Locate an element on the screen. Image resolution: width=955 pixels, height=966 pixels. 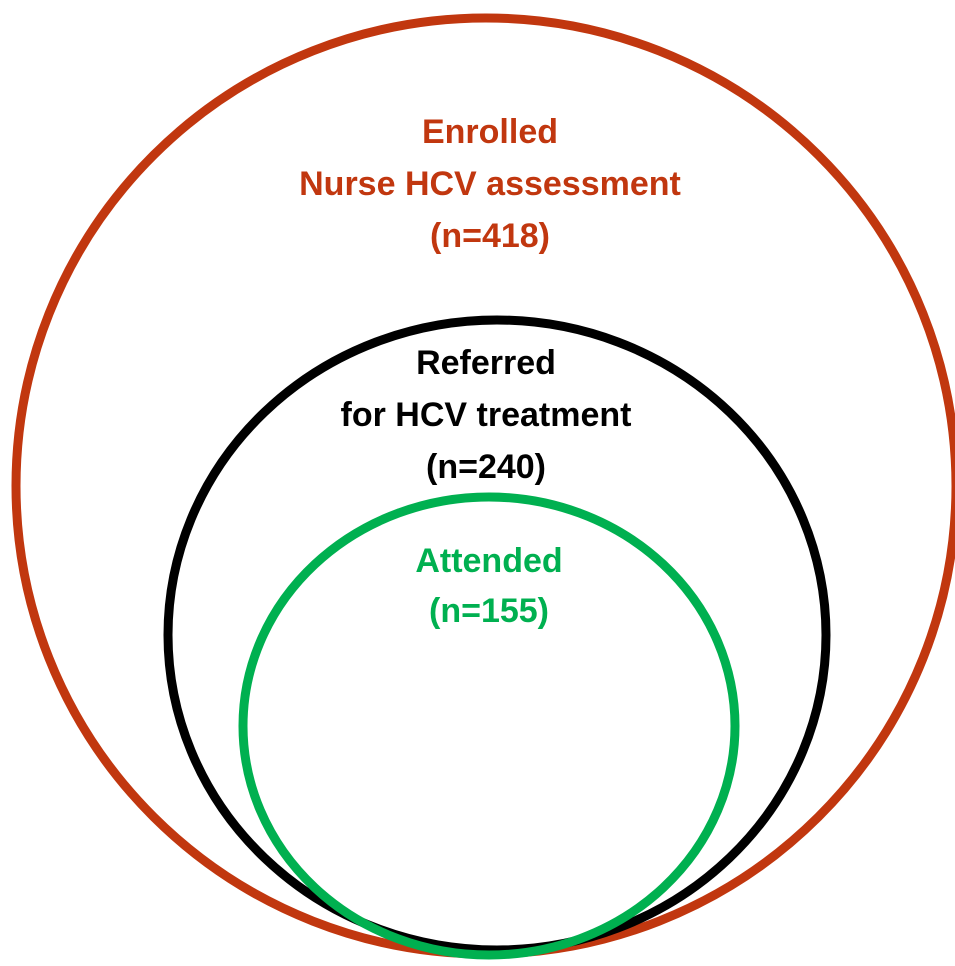
node-label: Enrolled is located at coordinates (490, 132).